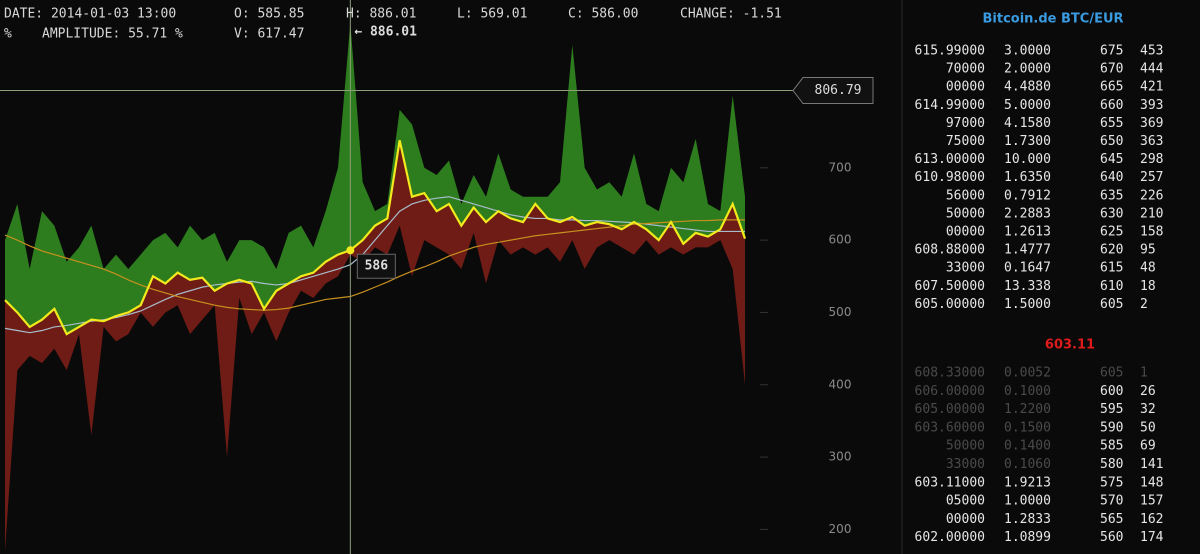 Image resolution: width=1200 pixels, height=554 pixels. I want to click on book-level: 620, so click(1111, 250).